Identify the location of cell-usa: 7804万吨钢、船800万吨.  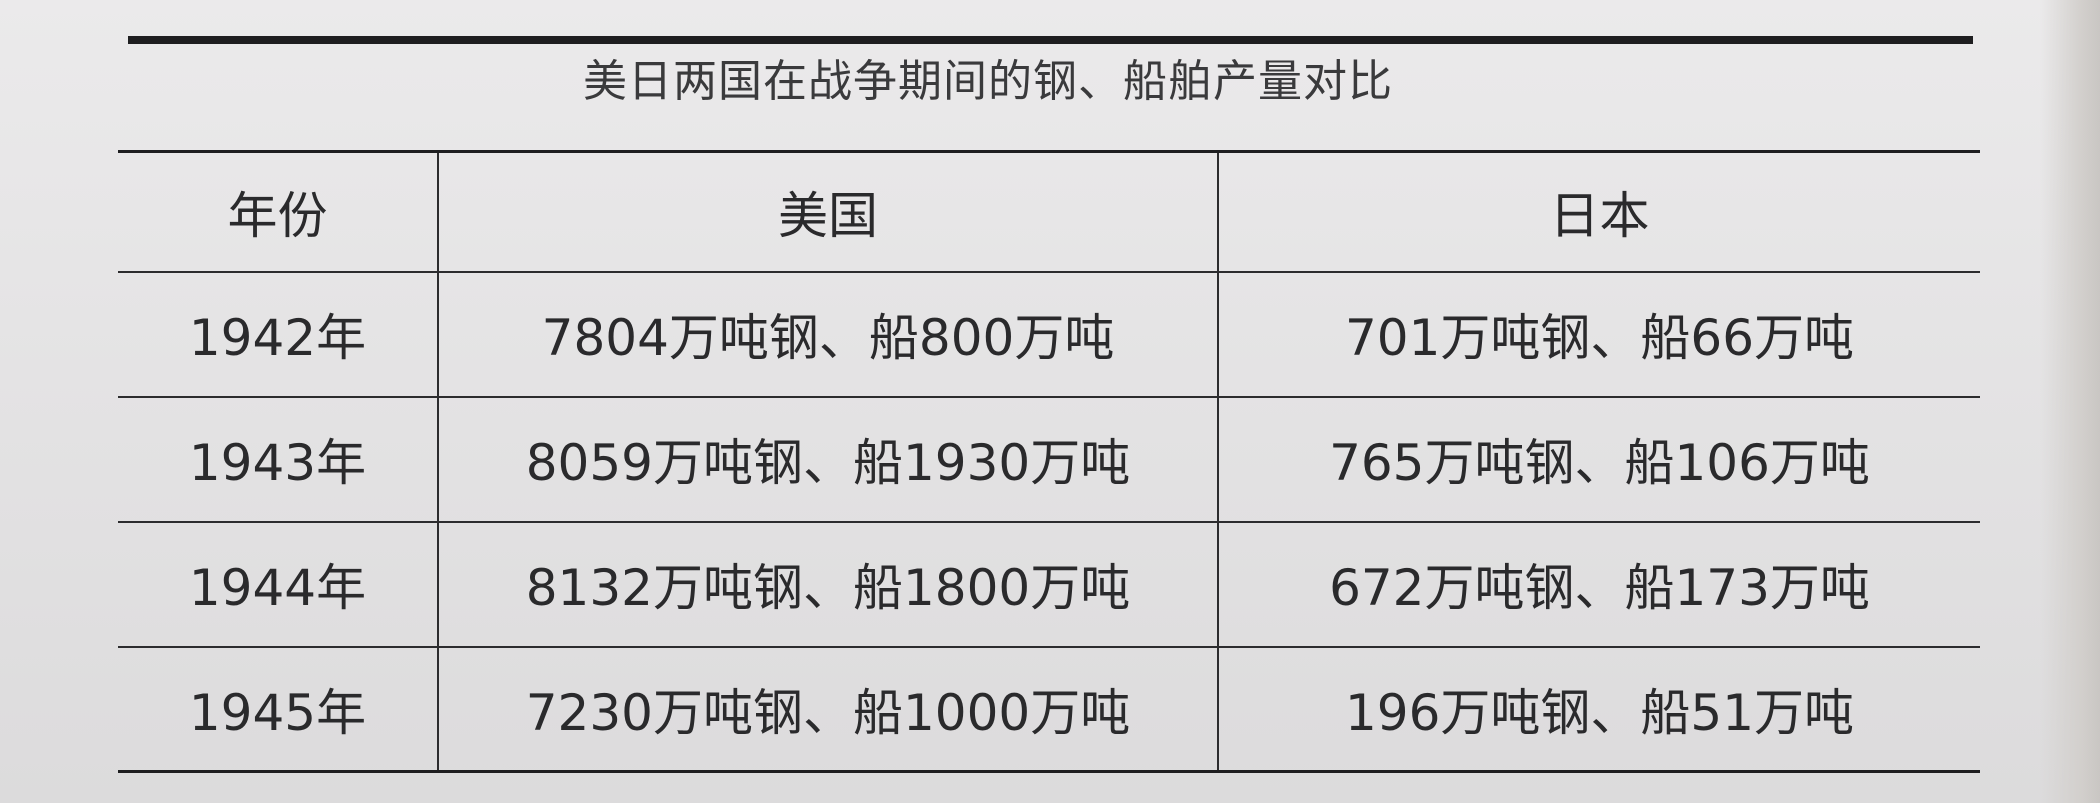
(828, 334).